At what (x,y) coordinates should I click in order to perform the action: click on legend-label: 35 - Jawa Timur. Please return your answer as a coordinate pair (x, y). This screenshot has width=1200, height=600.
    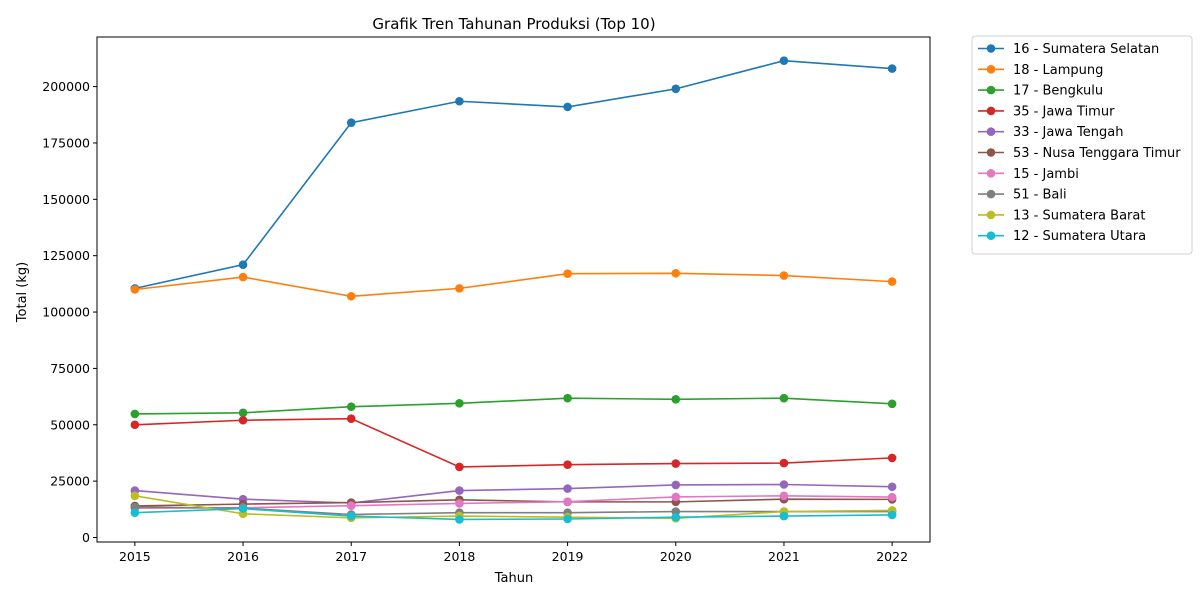
    Looking at the image, I should click on (1064, 111).